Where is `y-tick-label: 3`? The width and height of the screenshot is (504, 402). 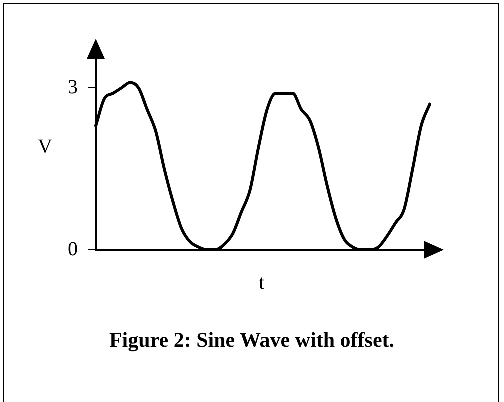
y-tick-label: 3 is located at coordinates (73, 87).